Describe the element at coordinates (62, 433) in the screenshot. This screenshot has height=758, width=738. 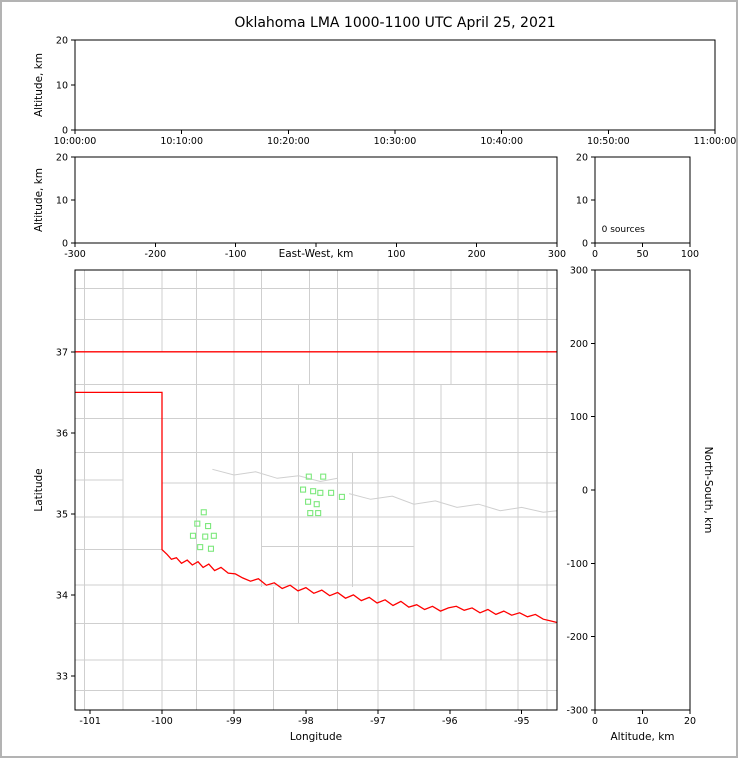
I see `y-tick-label: 36` at that location.